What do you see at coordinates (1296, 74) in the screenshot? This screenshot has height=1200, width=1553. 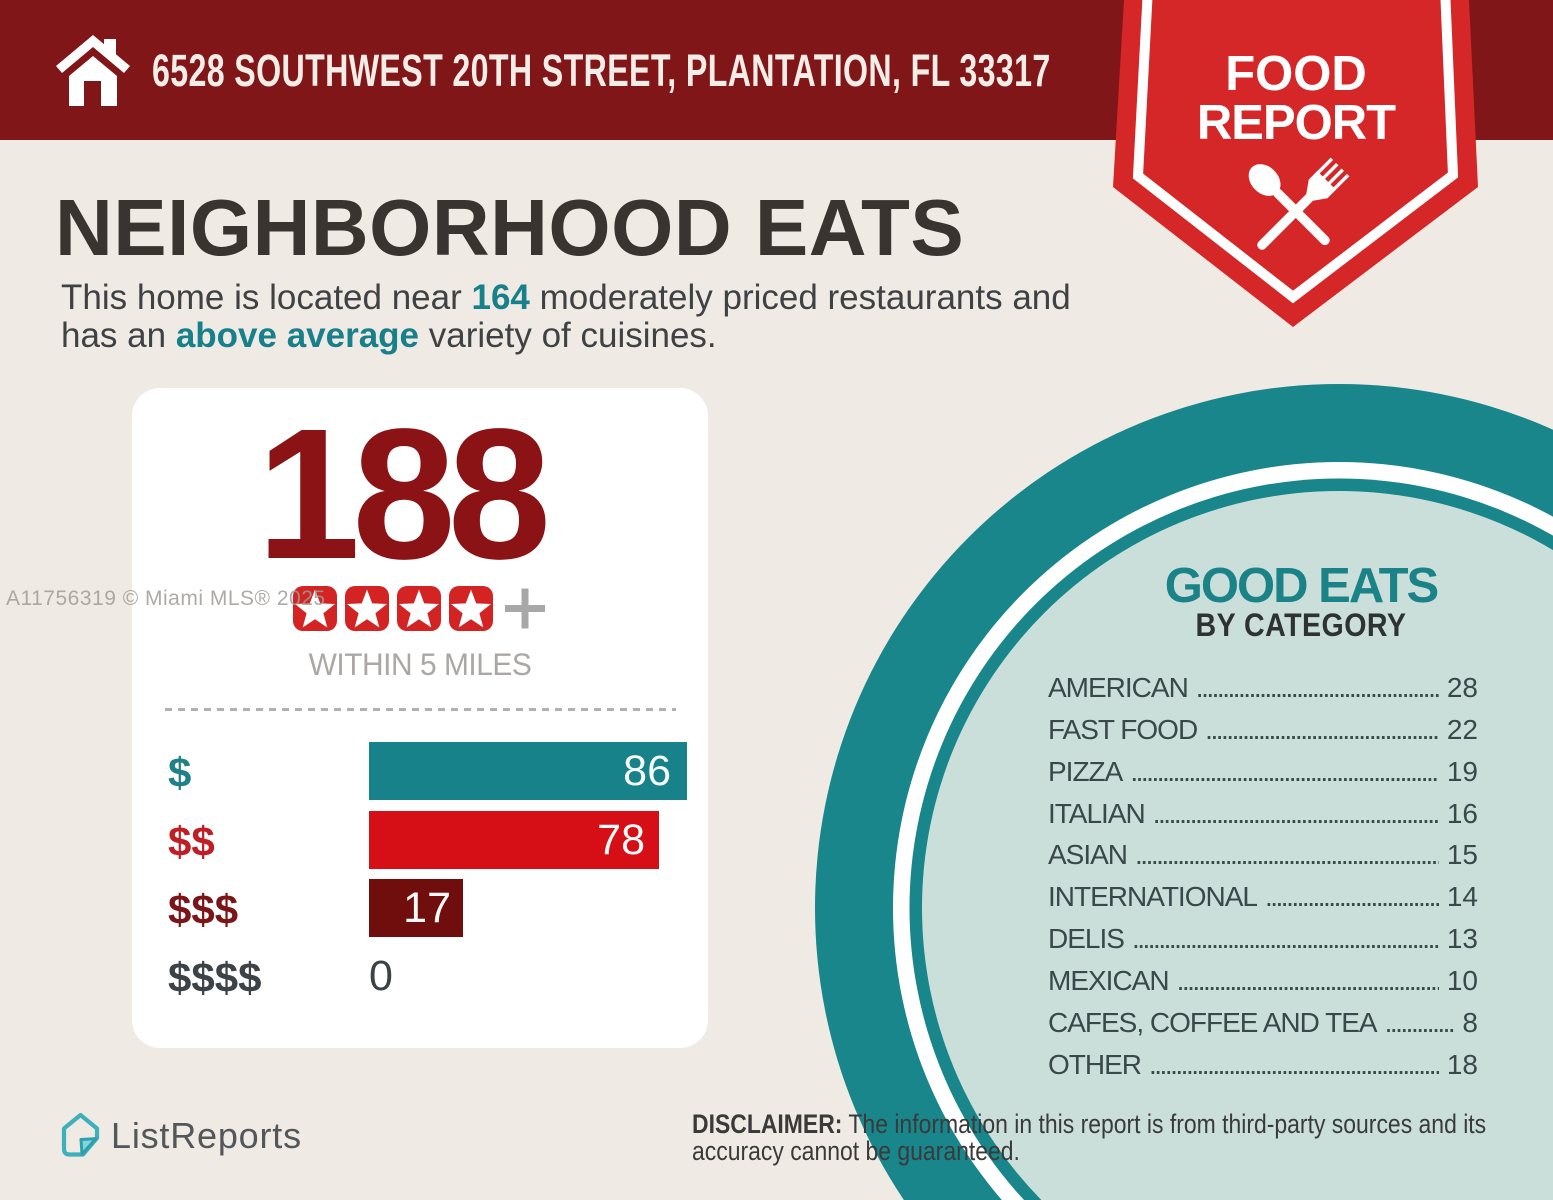 I see `svg-text: FOOD` at bounding box center [1296, 74].